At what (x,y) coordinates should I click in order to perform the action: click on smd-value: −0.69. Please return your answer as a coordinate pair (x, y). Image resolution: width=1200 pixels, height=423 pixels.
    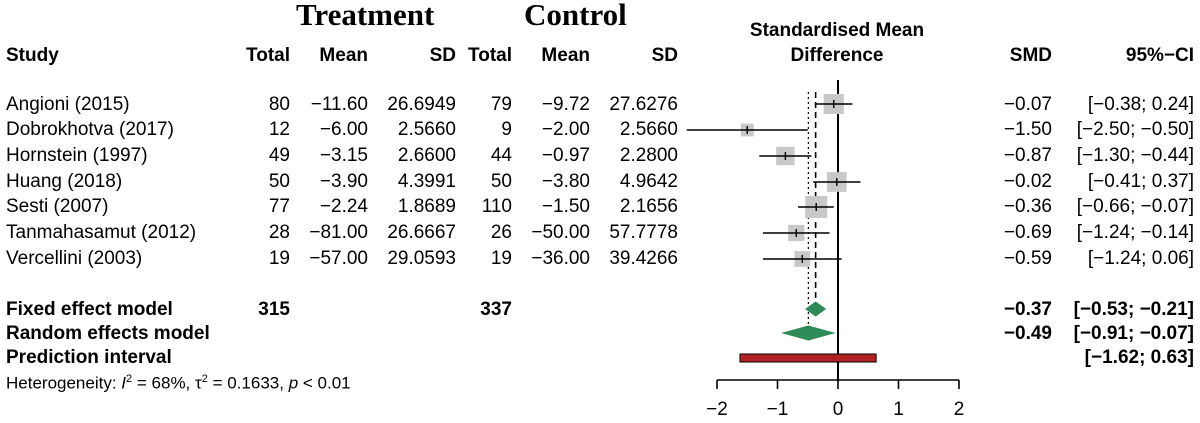
    Looking at the image, I should click on (1027, 232).